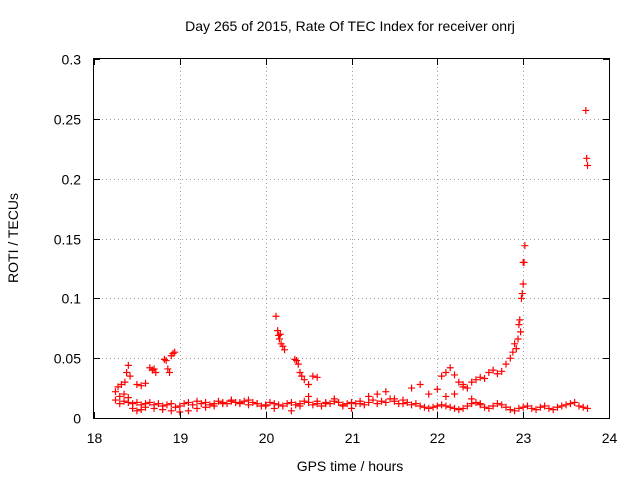  What do you see at coordinates (267, 438) in the screenshot?
I see `x-tick-label: 20` at bounding box center [267, 438].